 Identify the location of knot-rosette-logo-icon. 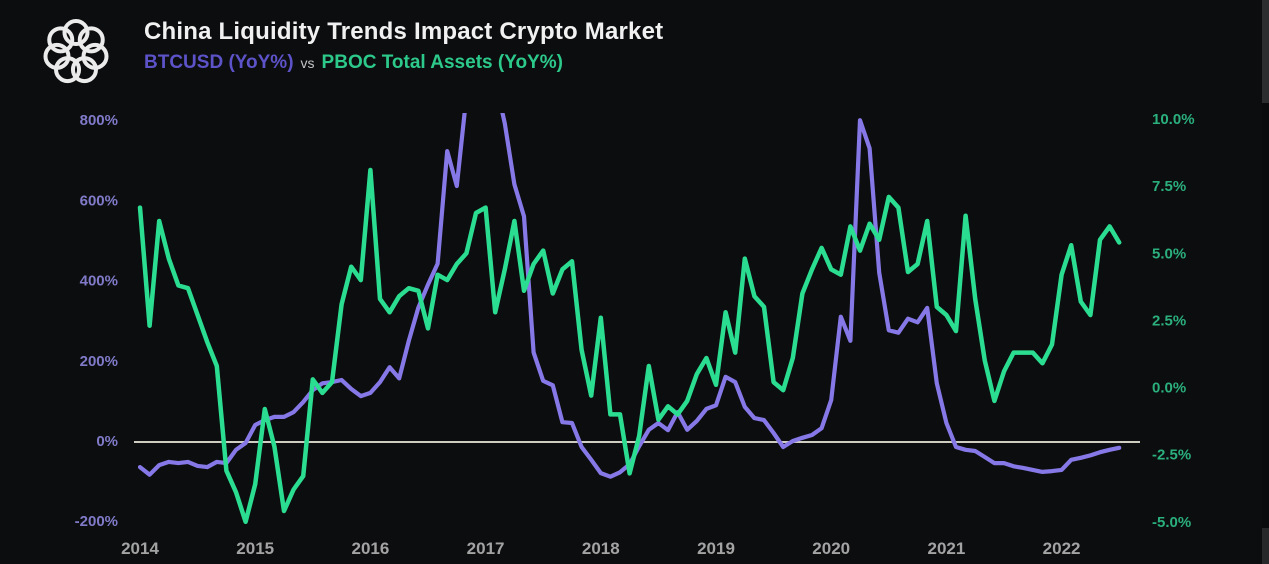
(77, 53).